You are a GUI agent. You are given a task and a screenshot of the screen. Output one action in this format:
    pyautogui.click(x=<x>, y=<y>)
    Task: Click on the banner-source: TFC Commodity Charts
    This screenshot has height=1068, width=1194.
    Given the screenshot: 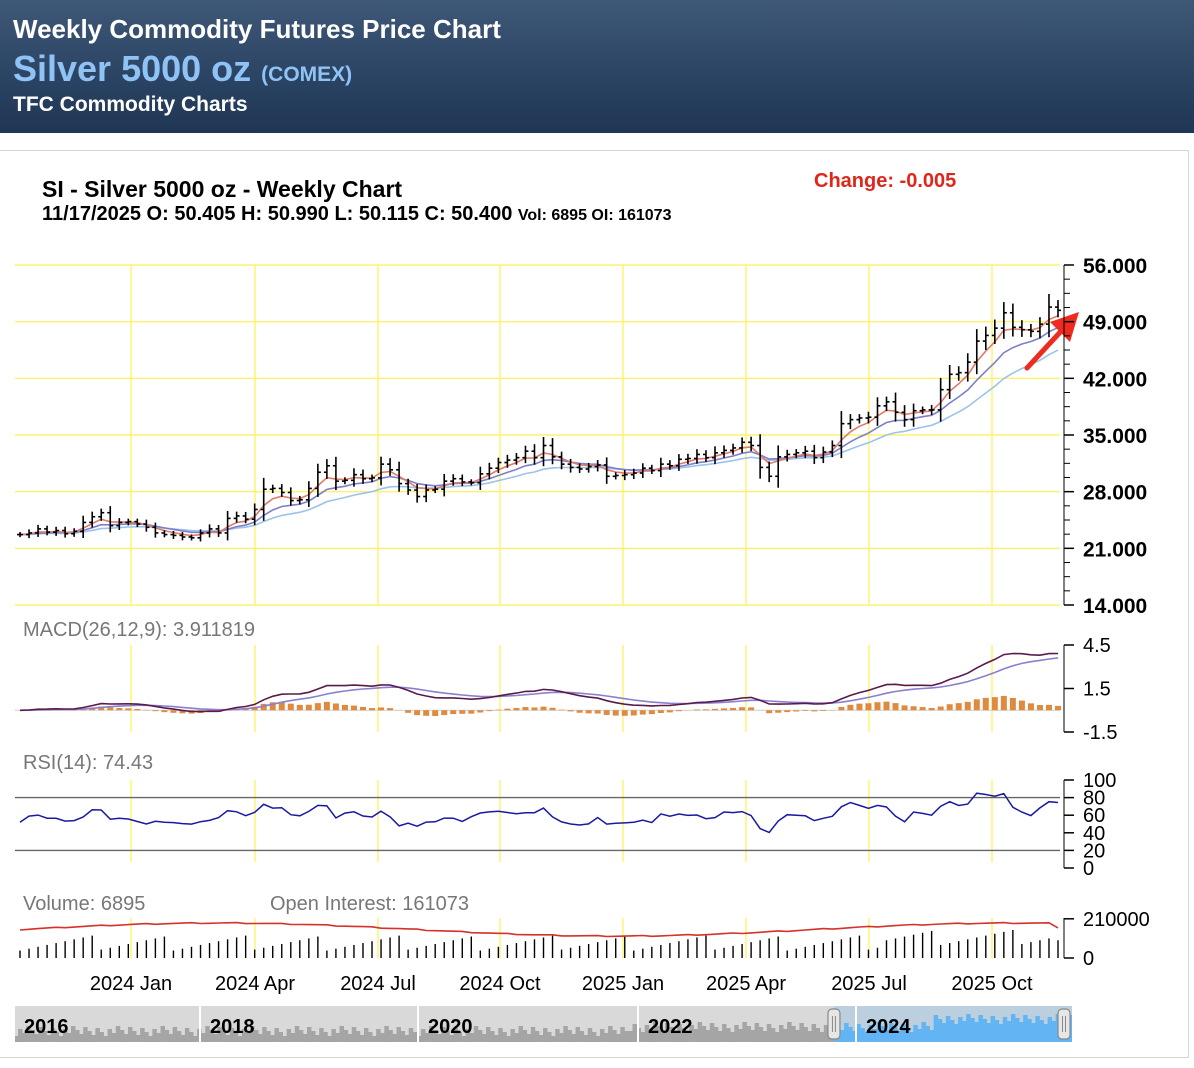 What is the action you would take?
    pyautogui.click(x=130, y=104)
    